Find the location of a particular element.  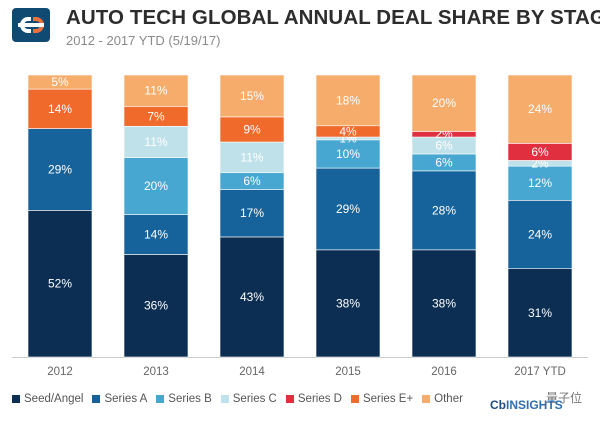

bar-segment-seed-angel-2014 is located at coordinates (252, 297).